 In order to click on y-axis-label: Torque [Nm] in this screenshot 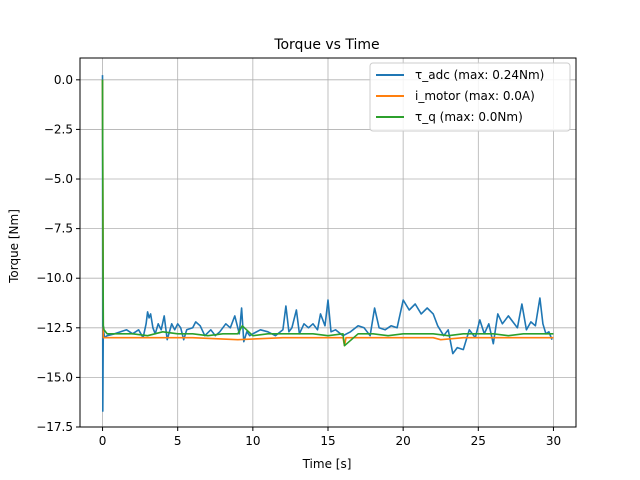, I will do `click(14, 246)`.